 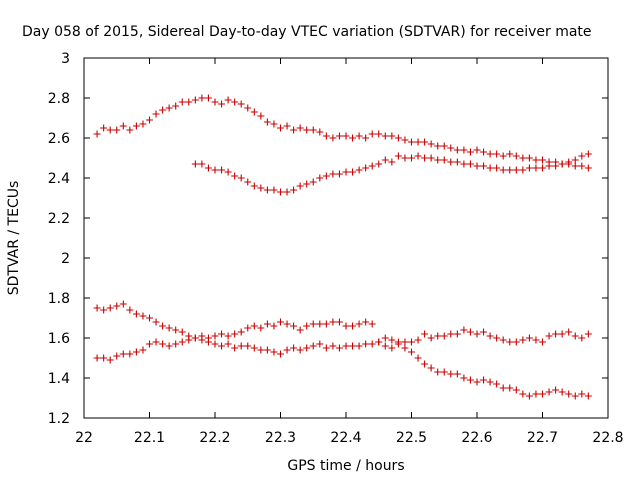 What do you see at coordinates (607, 438) in the screenshot?
I see `x-tick-label: 22.8` at bounding box center [607, 438].